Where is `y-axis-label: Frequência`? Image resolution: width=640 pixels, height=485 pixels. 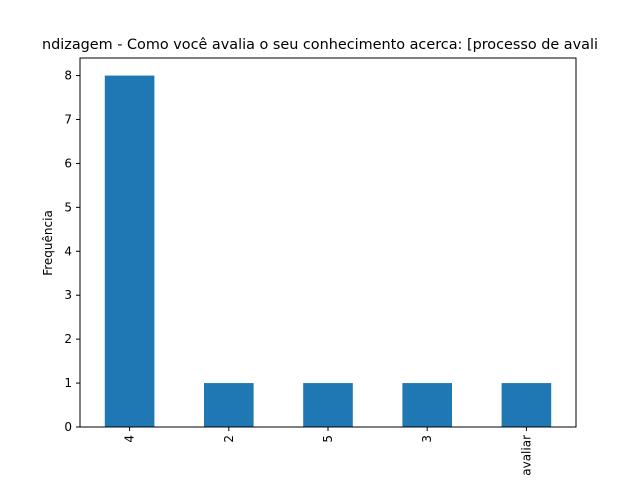 y-axis-label: Frequência is located at coordinates (48, 243).